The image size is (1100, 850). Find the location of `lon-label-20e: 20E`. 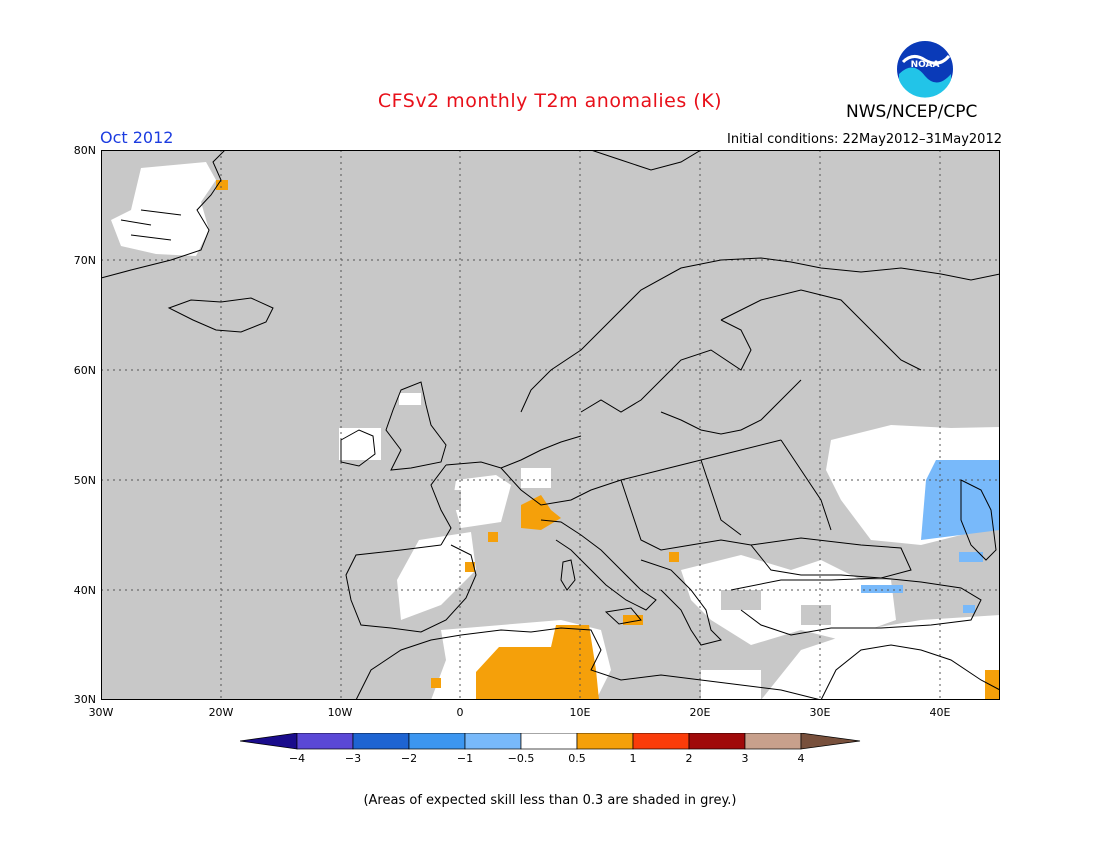

lon-label-20e: 20E is located at coordinates (700, 712).